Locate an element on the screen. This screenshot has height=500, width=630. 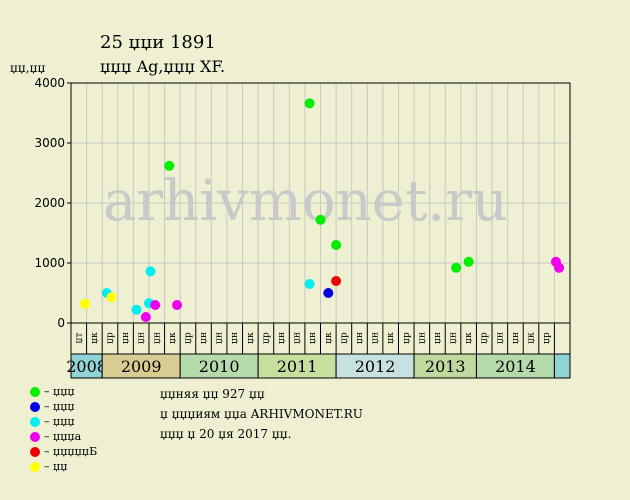
year-label: 2009 is located at coordinates (141, 366).